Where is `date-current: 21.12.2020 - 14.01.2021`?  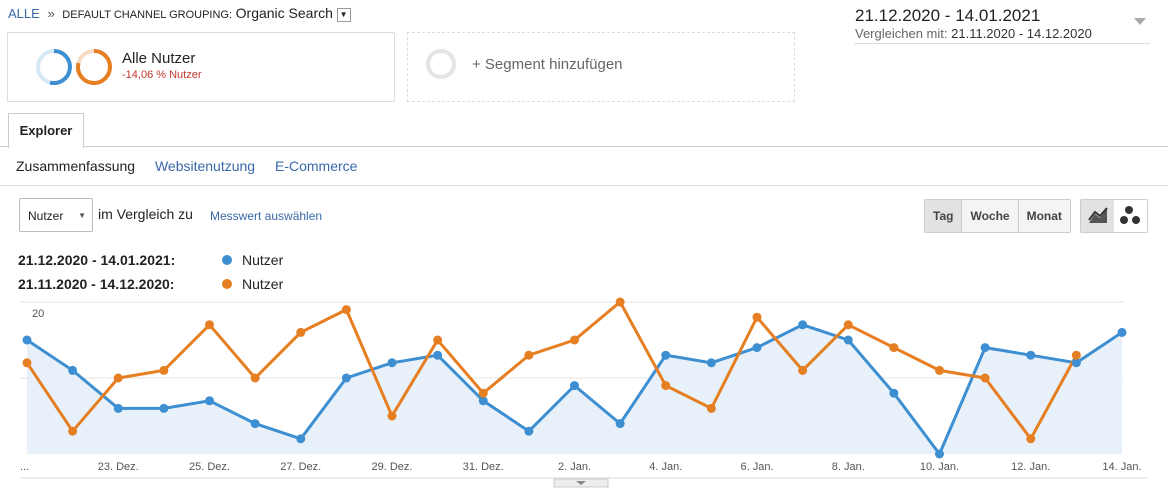
date-current: 21.12.2020 - 14.01.2021 is located at coordinates (948, 15).